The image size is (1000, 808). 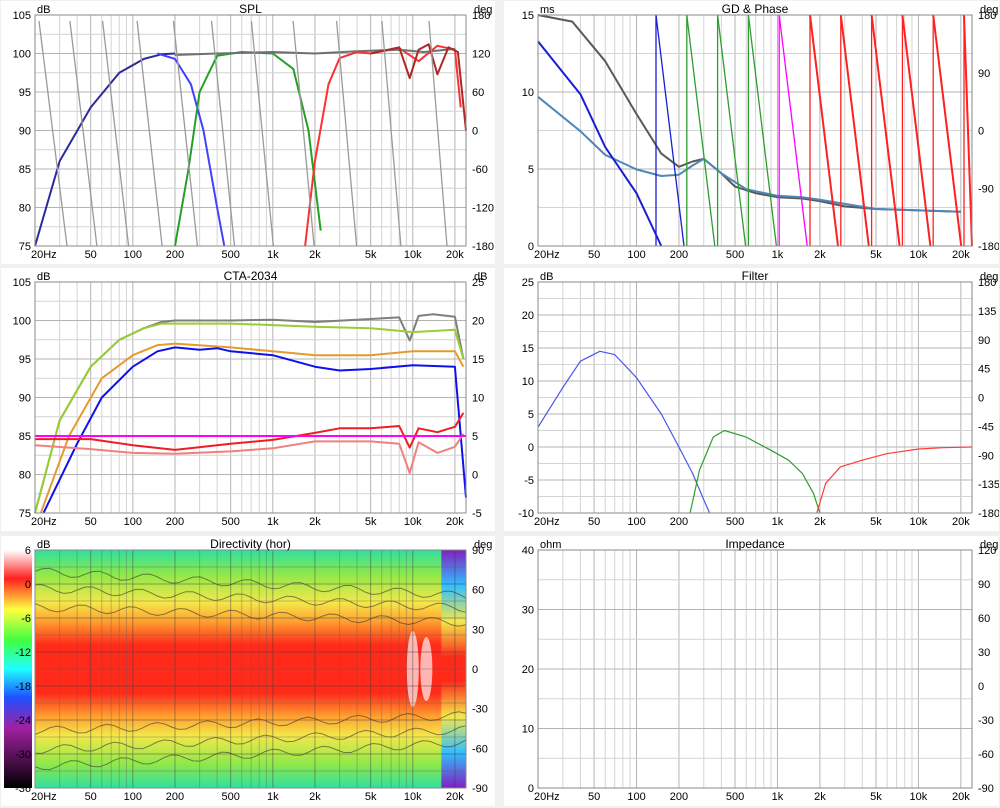 What do you see at coordinates (988, 247) in the screenshot?
I see `right-tick-label: -180` at bounding box center [988, 247].